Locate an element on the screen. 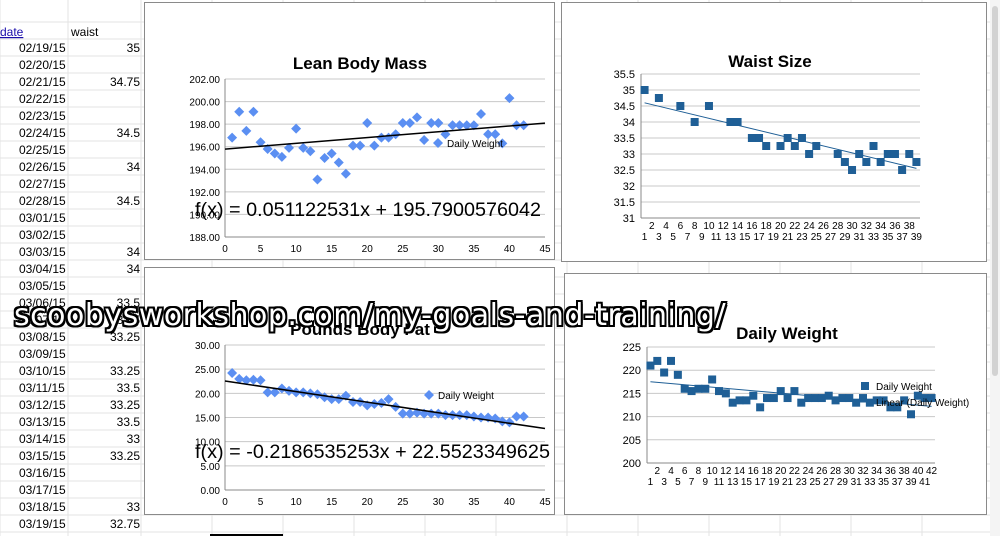 The width and height of the screenshot is (1000, 541). x-tick-label: 7 is located at coordinates (688, 237).